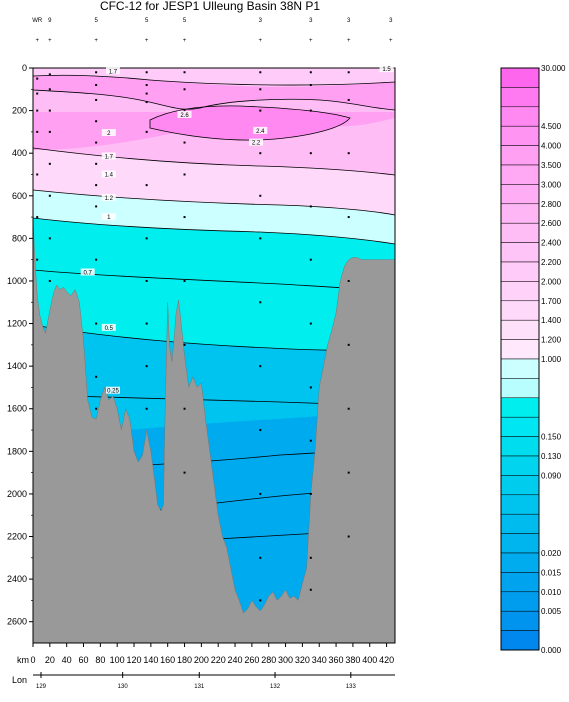  Describe the element at coordinates (123, 687) in the screenshot. I see `lon-tick-label: 130` at that location.